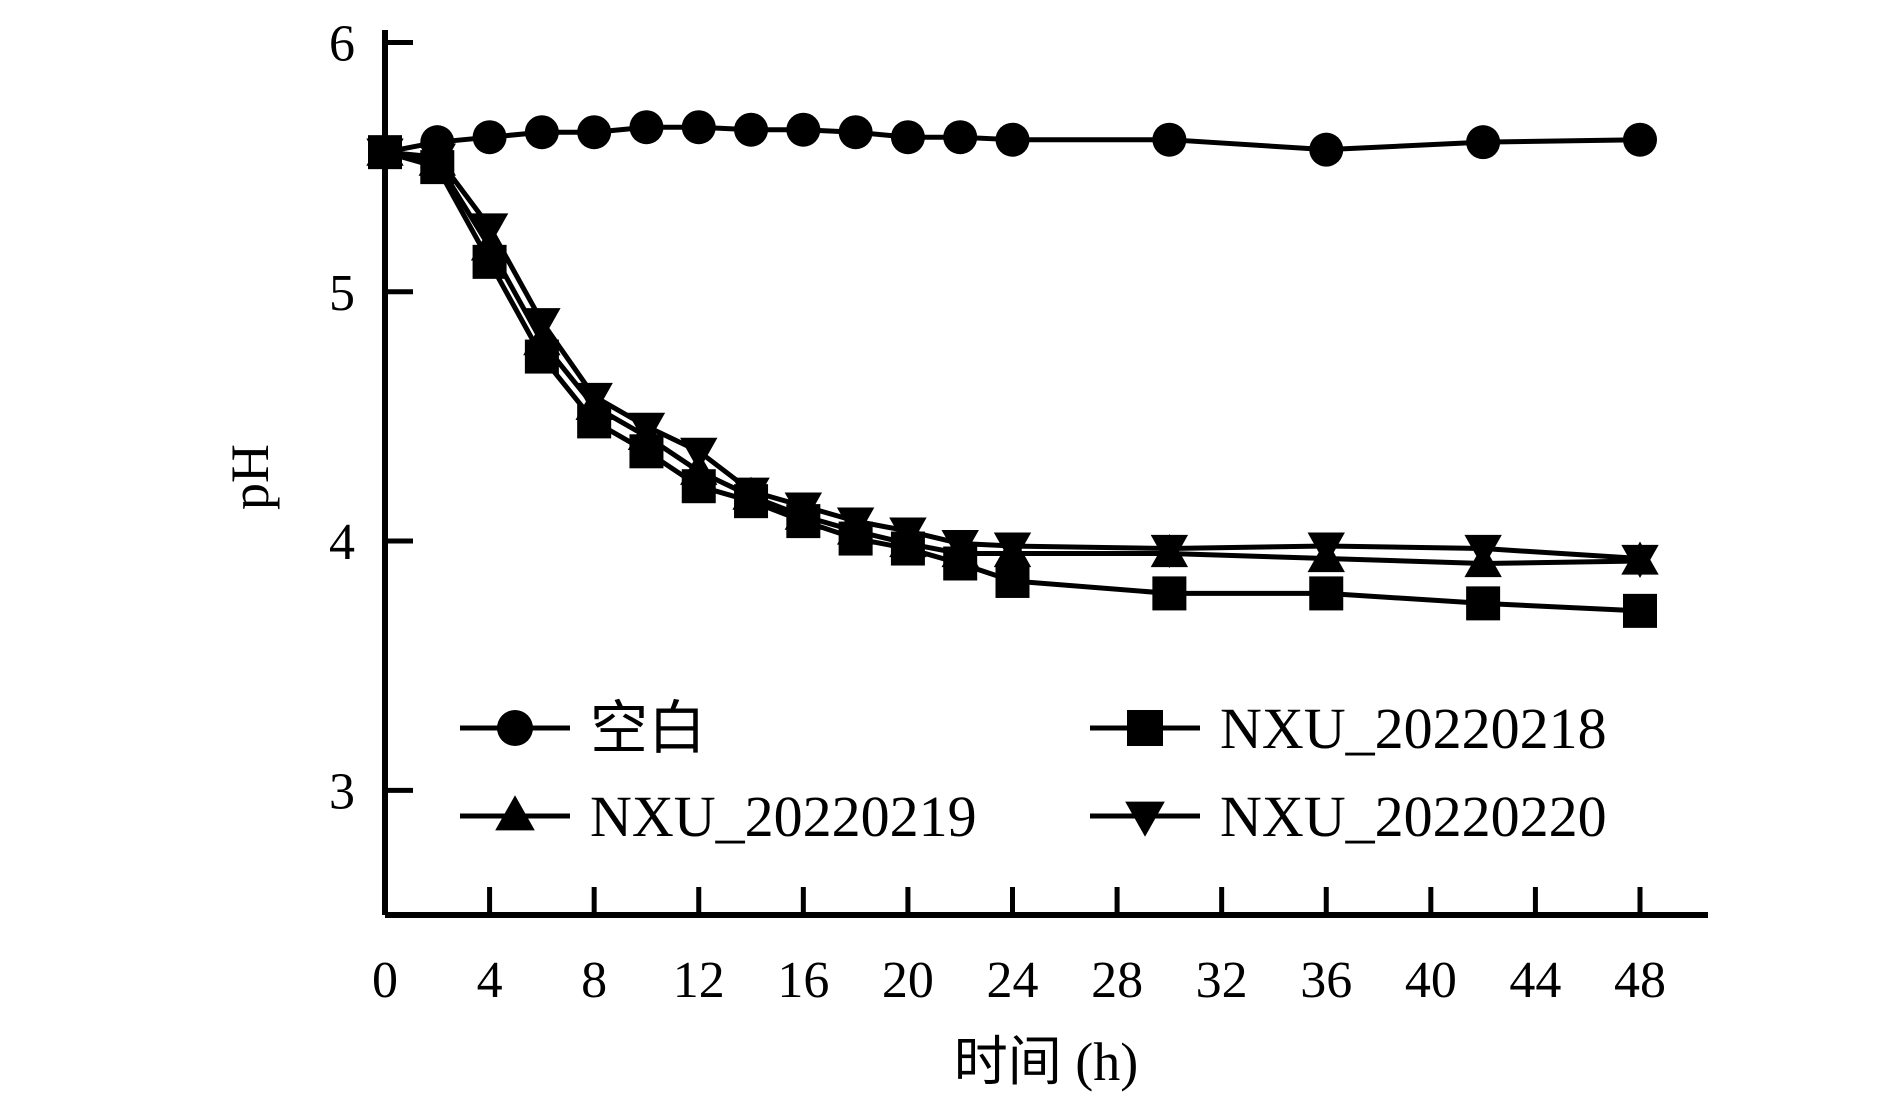 The image size is (1890, 1096). Describe the element at coordinates (1019, 948) in the screenshot. I see `x-ticks: 0 4 8 12 16 20 24 28 32 36 40 44 48` at that location.